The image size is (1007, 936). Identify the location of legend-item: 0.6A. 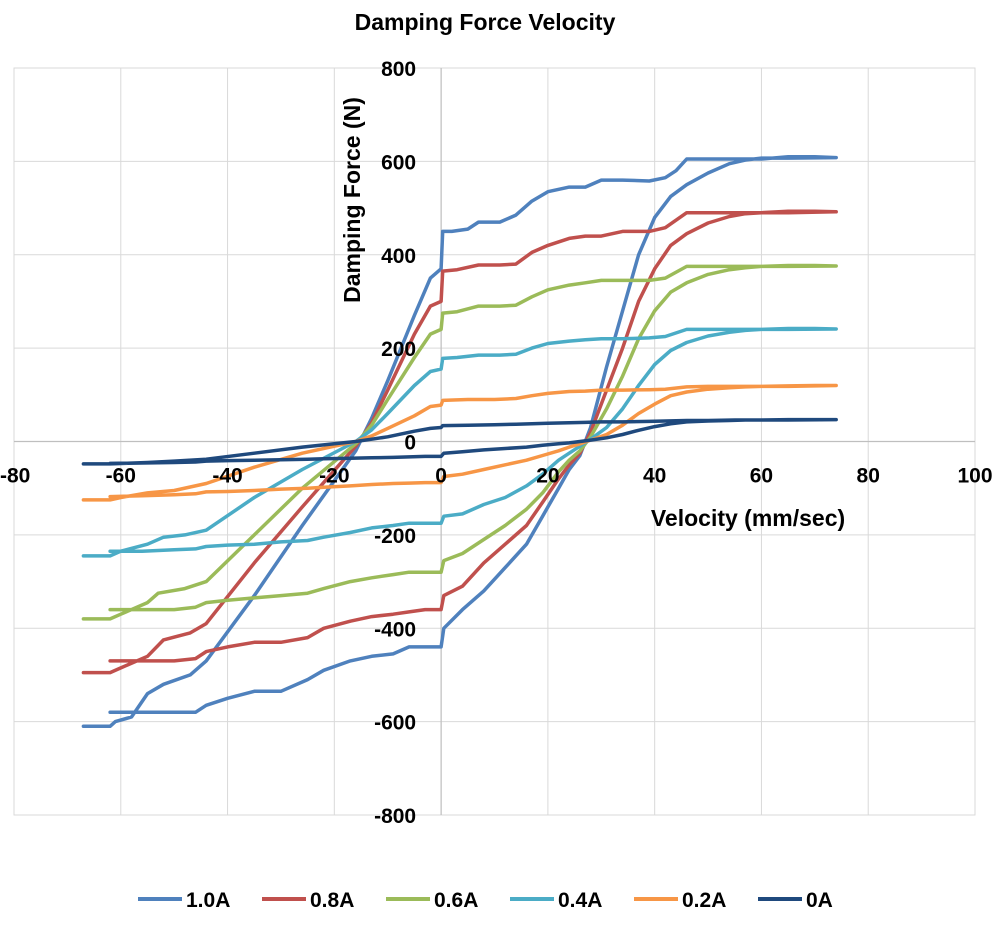
(432, 900).